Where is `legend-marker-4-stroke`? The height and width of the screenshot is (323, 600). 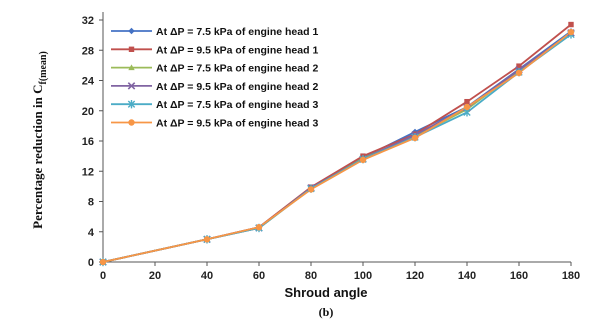 legend-marker-4-stroke is located at coordinates (131, 86).